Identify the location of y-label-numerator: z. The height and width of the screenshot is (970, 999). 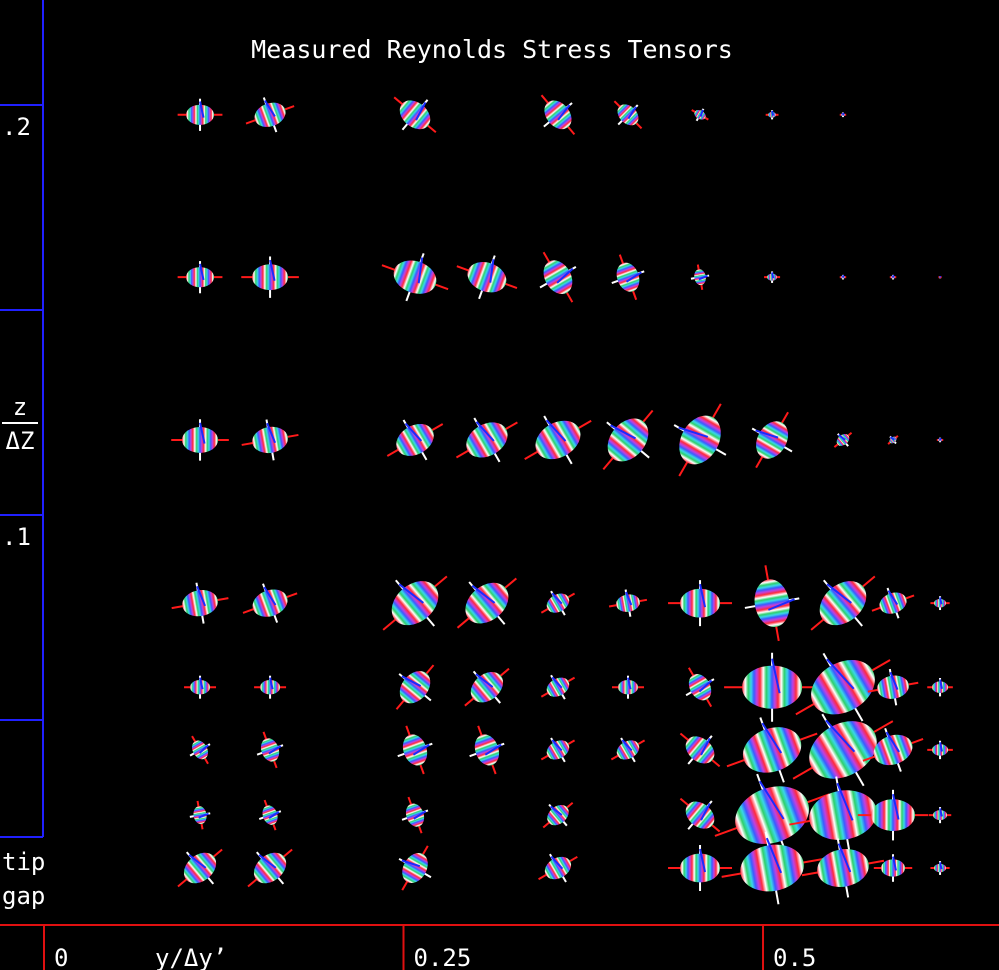
(20, 407).